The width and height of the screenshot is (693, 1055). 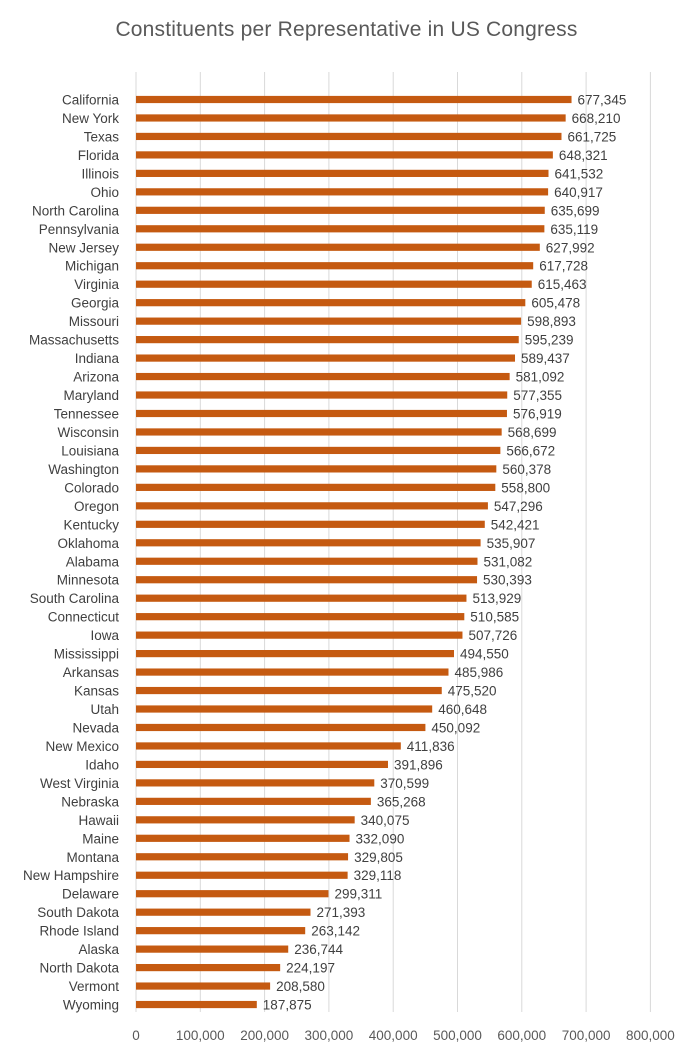 What do you see at coordinates (300, 986) in the screenshot?
I see `data-label: 208,580` at bounding box center [300, 986].